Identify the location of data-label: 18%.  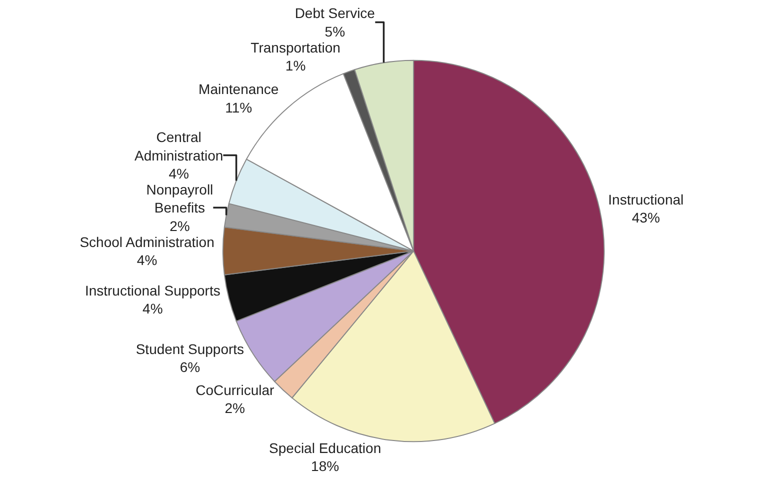
(325, 466).